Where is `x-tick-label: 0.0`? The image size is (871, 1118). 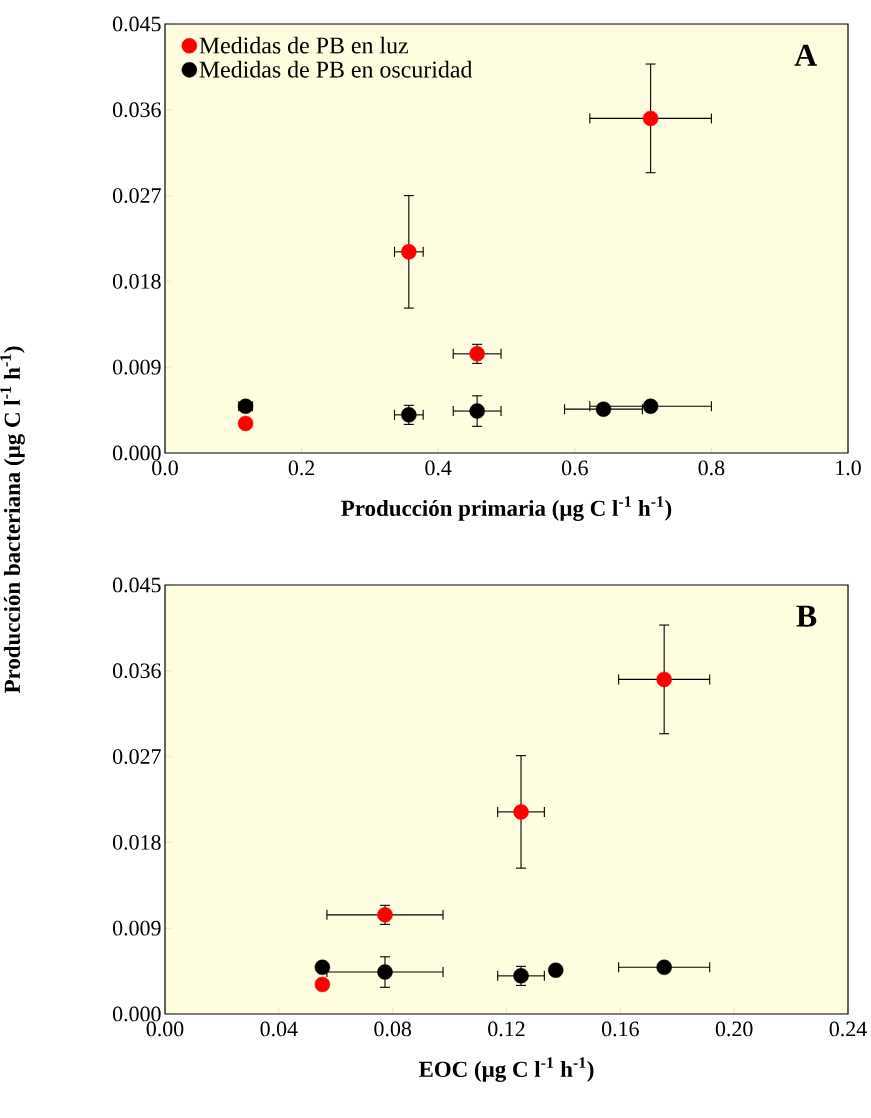 x-tick-label: 0.0 is located at coordinates (165, 468).